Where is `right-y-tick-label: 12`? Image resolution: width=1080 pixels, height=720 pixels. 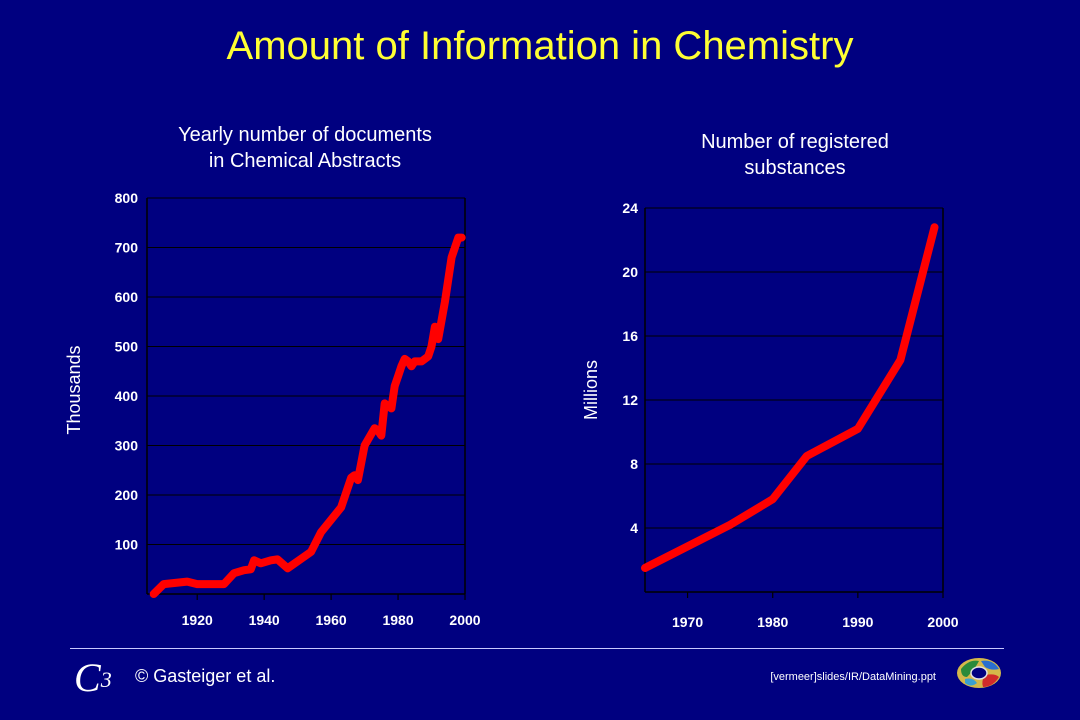
right-y-tick-label: 12 is located at coordinates (630, 400).